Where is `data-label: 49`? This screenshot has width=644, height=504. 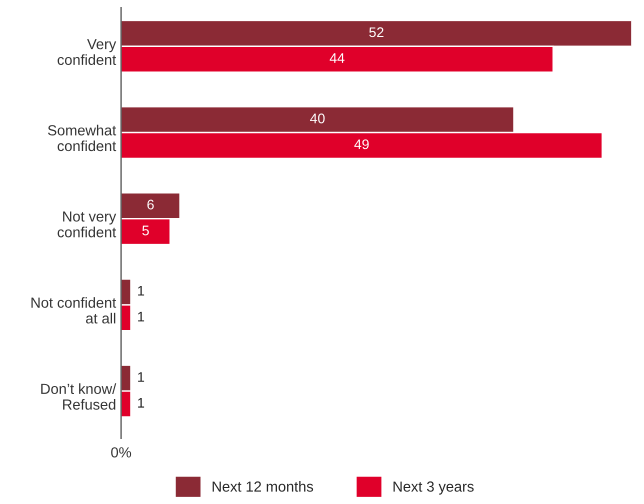 data-label: 49 is located at coordinates (361, 144).